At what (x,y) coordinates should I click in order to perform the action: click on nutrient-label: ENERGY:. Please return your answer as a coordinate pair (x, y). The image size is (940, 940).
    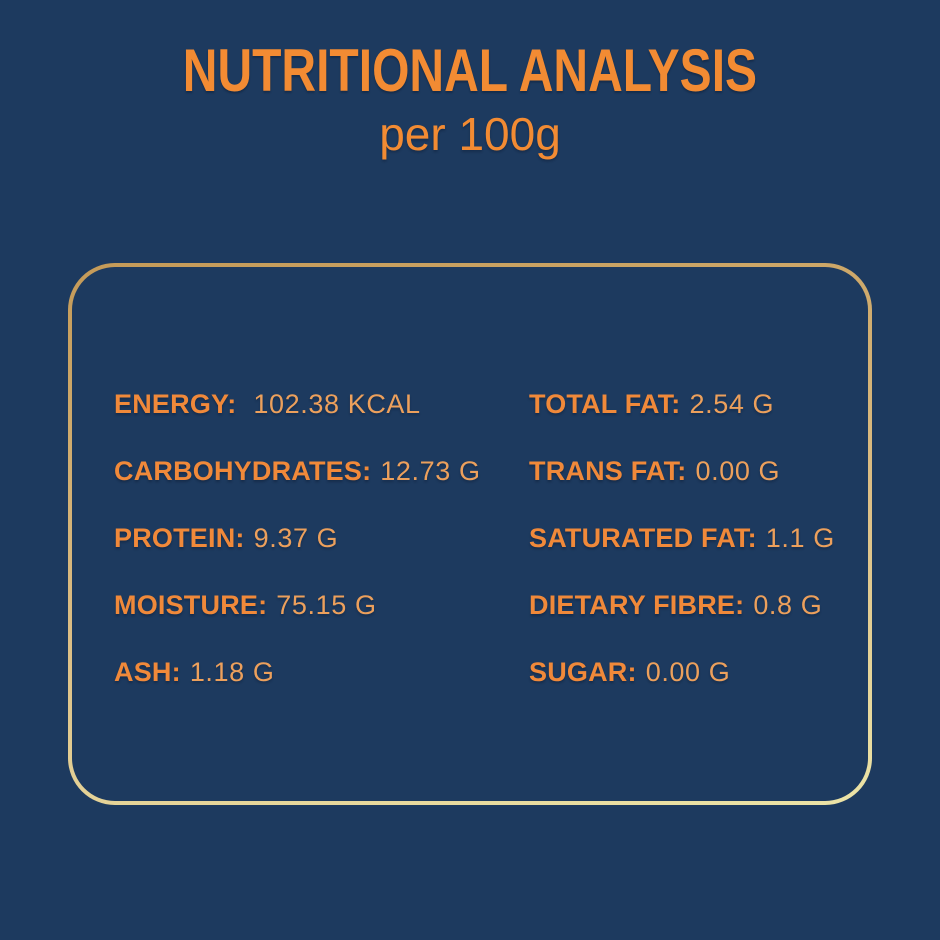
    Looking at the image, I should click on (175, 404).